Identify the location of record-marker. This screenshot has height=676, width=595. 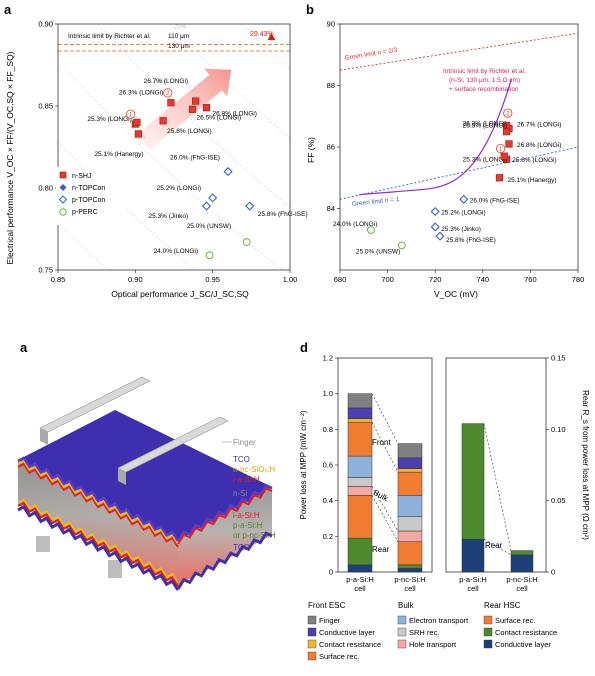
(271, 37).